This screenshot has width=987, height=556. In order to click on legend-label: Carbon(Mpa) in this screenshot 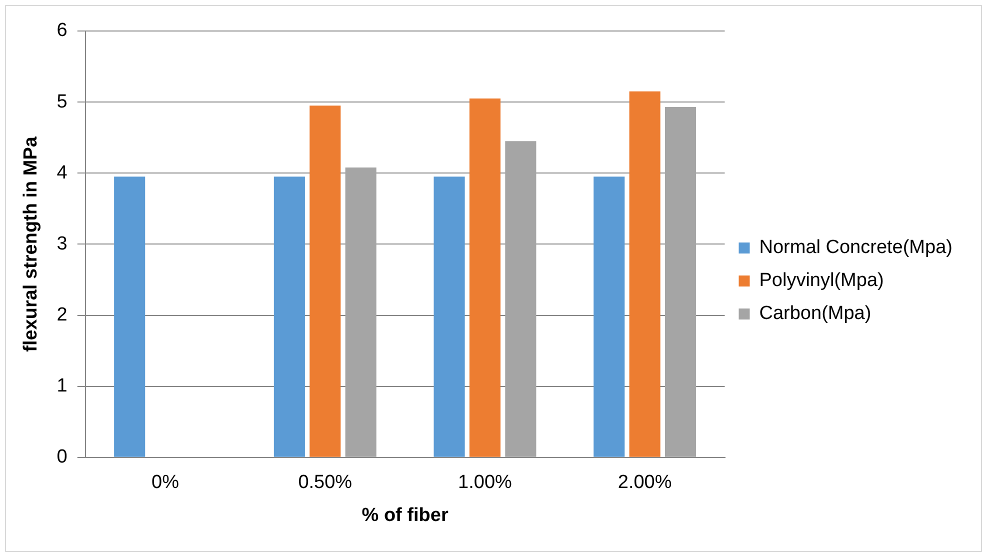, I will do `click(815, 313)`.